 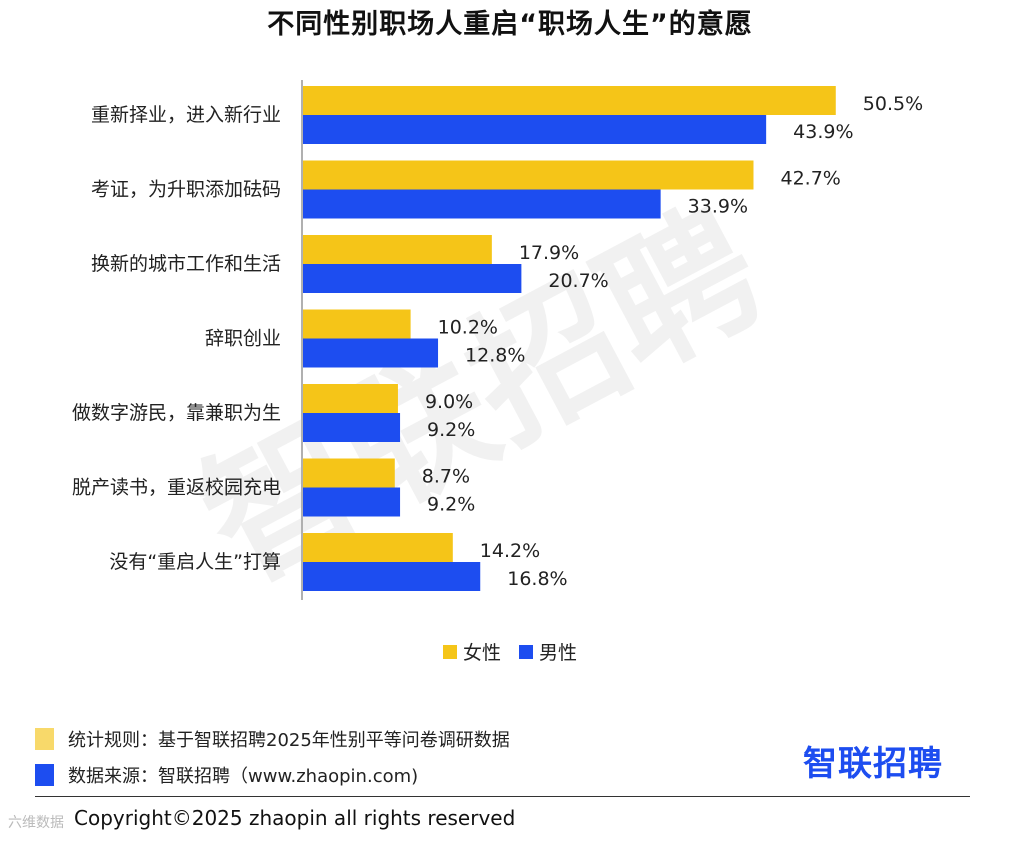 What do you see at coordinates (558, 653) in the screenshot?
I see `legend-label-male: 男性` at bounding box center [558, 653].